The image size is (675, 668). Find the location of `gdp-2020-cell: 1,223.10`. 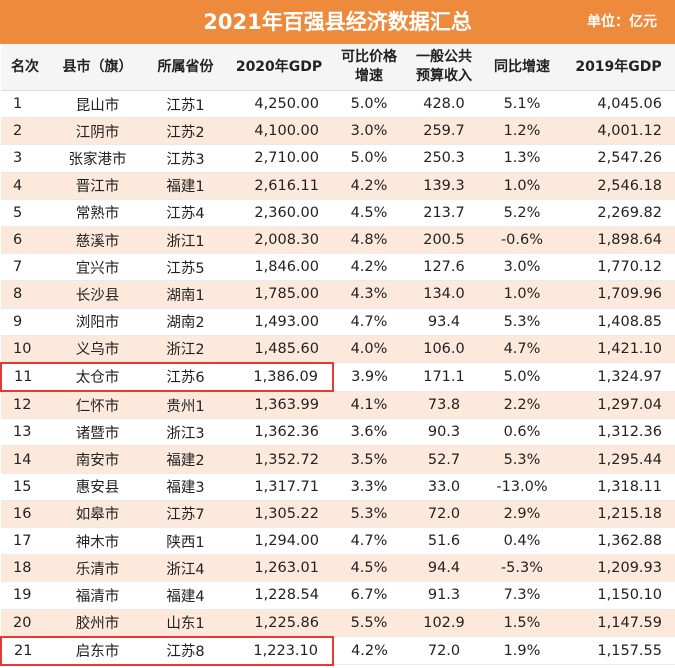

gdp-2020-cell: 1,223.10 is located at coordinates (279, 650).